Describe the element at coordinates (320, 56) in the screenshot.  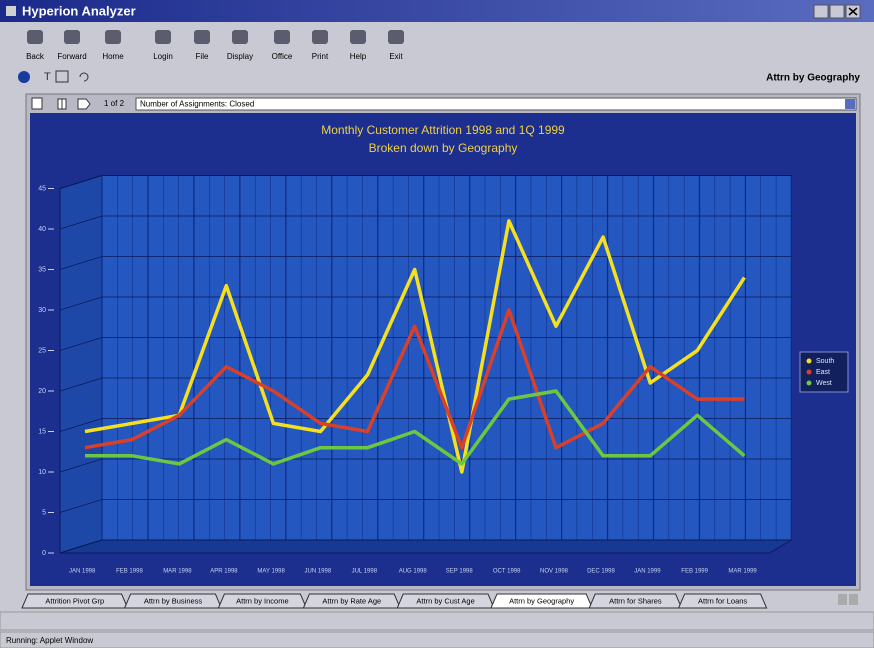
I see `button-label: Print` at that location.